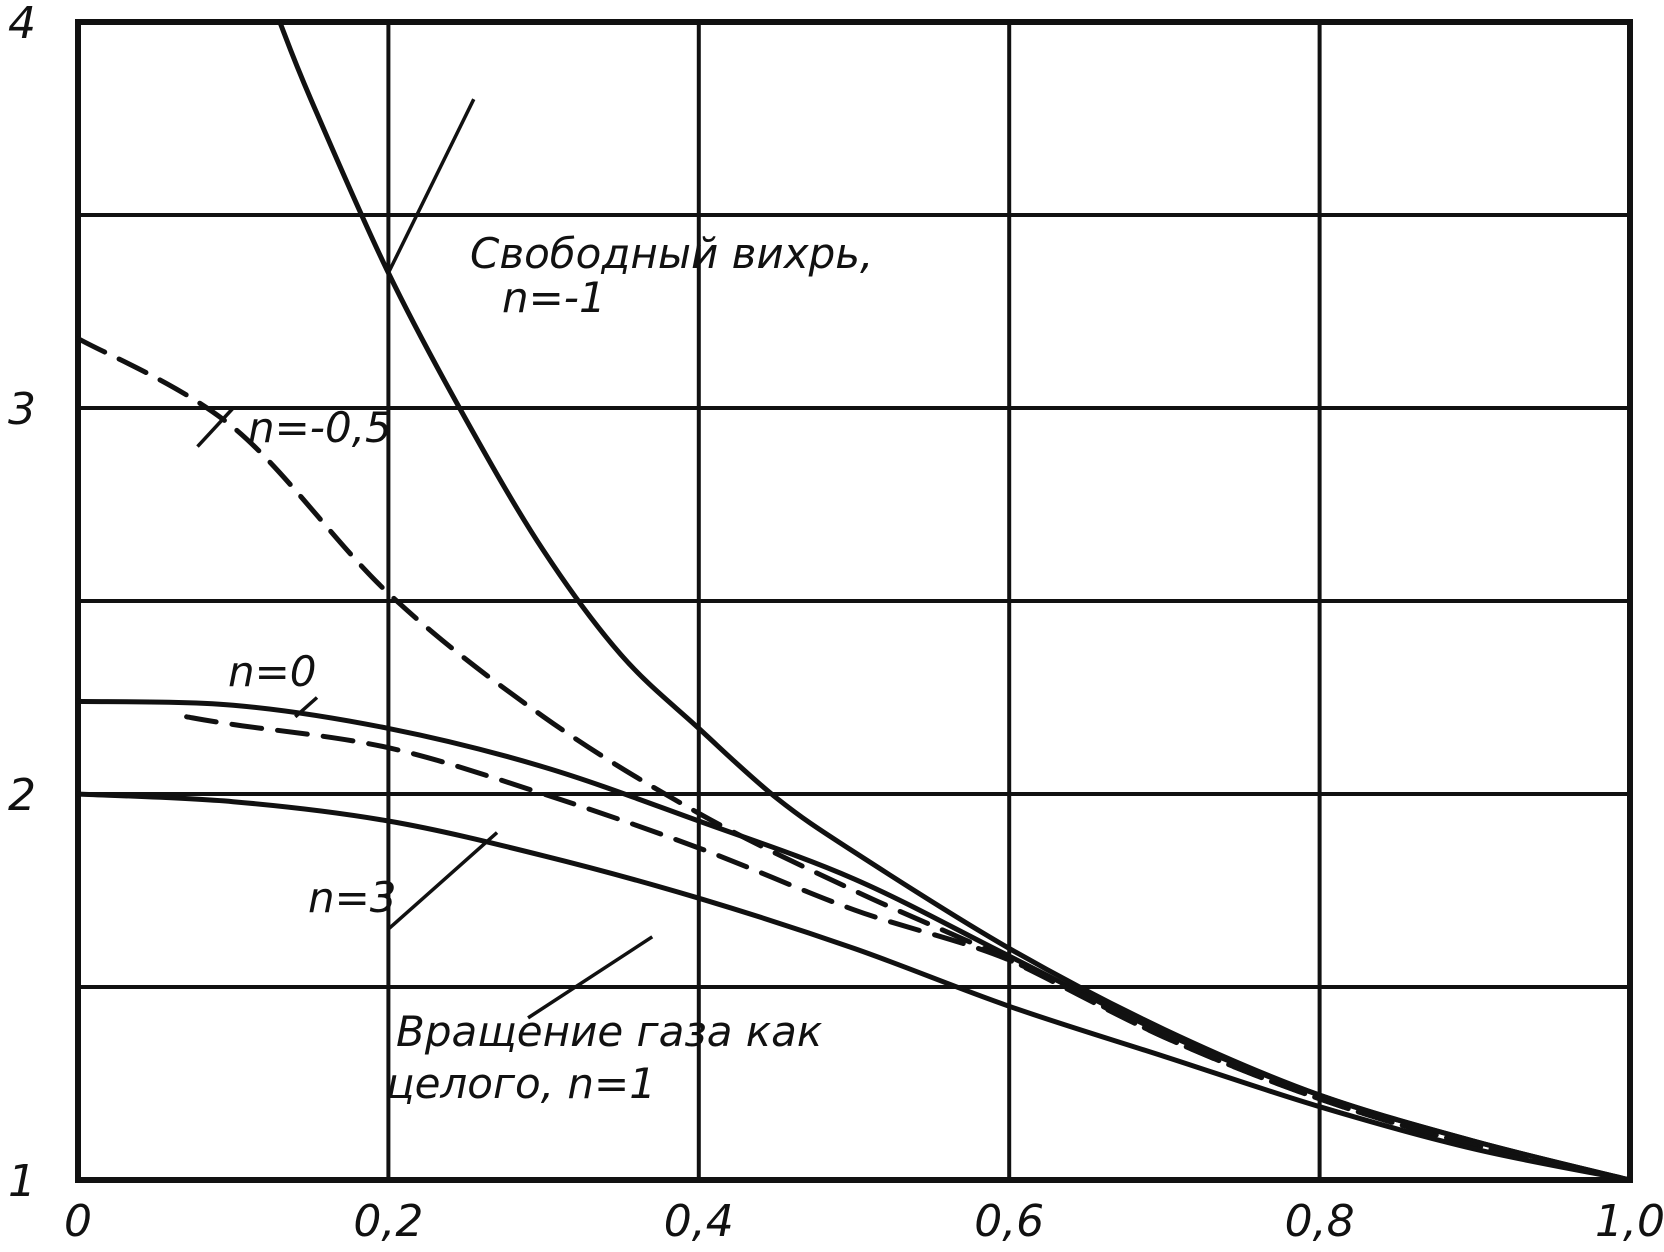 This screenshot has height=1252, width=1664. I want to click on solid-rotation-label-line2: целого, n=1, so click(521, 1083).